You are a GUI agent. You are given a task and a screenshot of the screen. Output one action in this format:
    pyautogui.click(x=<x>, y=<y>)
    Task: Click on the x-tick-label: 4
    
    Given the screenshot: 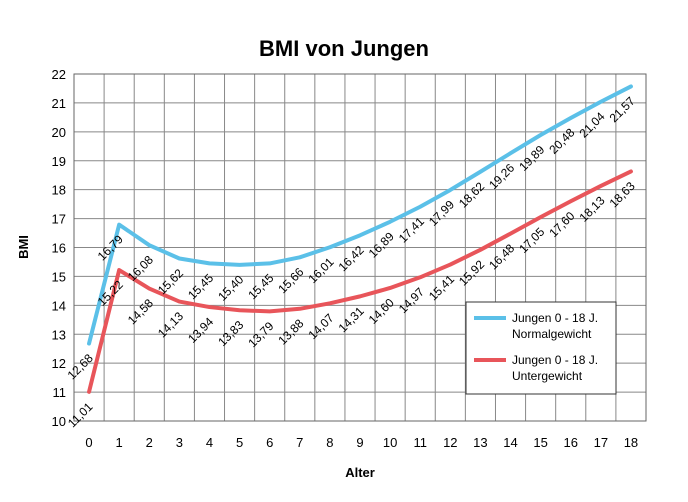 What is the action you would take?
    pyautogui.click(x=209, y=442)
    